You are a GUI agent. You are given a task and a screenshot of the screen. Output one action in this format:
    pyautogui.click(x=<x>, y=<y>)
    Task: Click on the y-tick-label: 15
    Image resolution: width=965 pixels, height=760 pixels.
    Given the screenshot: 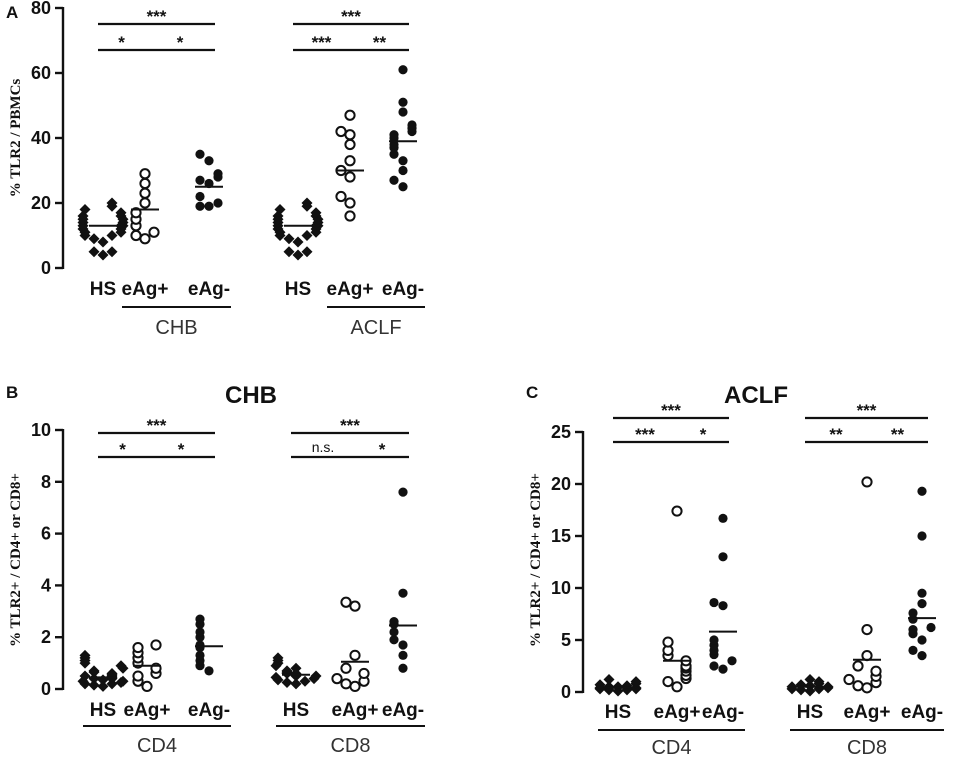 What is the action you would take?
    pyautogui.click(x=561, y=536)
    